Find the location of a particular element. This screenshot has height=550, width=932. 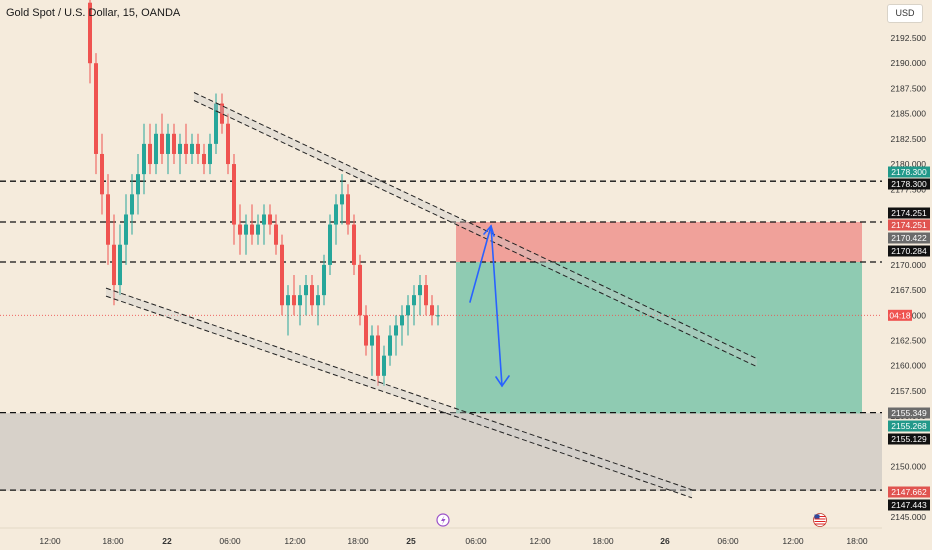

stop-loss-zone is located at coordinates (659, 242).